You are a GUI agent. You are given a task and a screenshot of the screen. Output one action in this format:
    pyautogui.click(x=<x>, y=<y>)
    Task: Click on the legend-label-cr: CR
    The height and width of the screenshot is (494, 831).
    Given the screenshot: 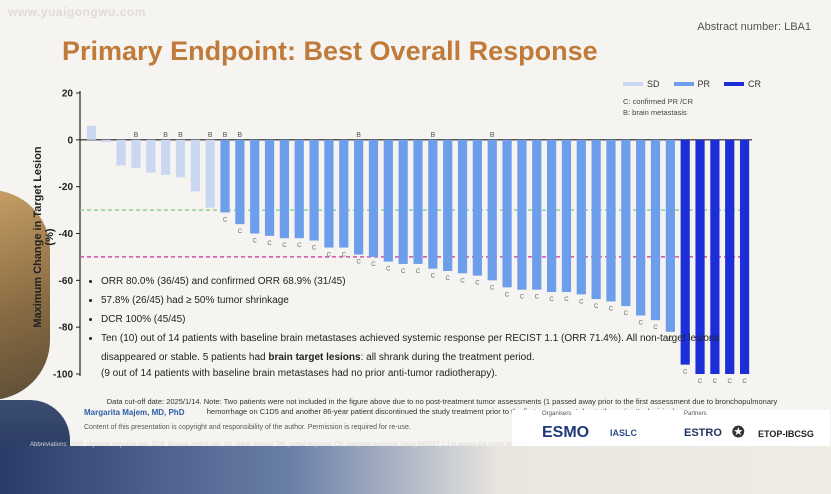 What is the action you would take?
    pyautogui.click(x=755, y=84)
    